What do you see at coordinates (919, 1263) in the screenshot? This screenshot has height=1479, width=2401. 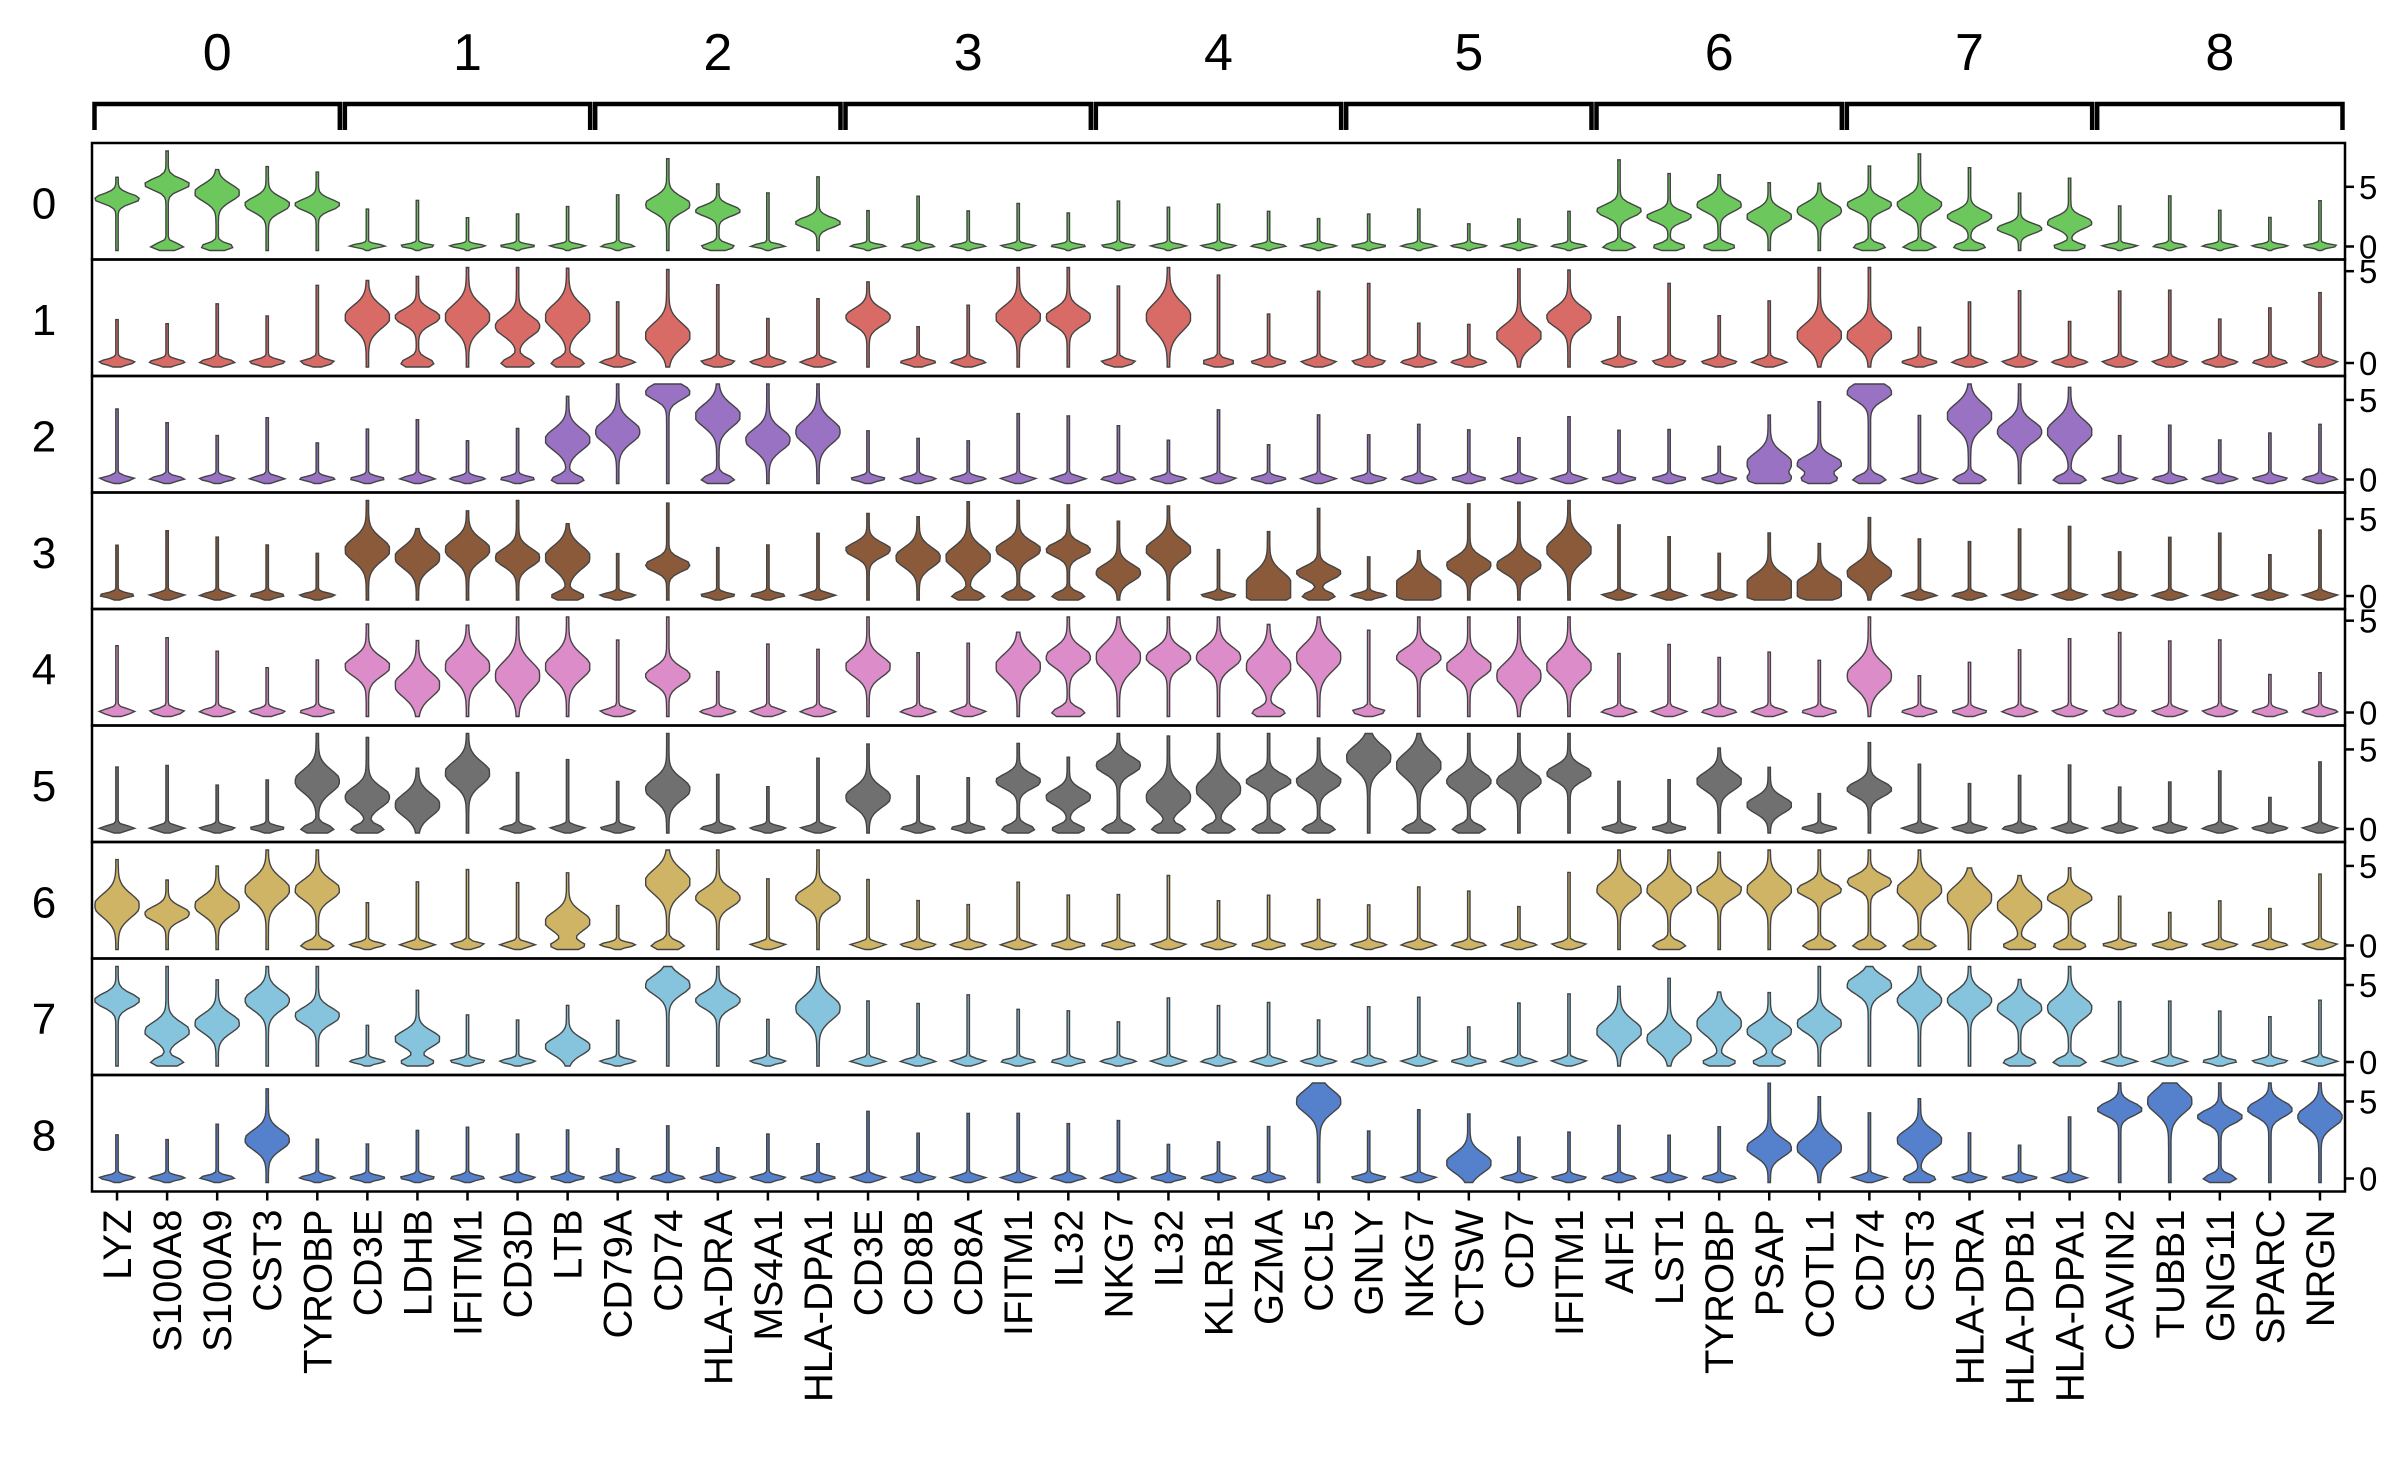 I see `gene-label: CD8B` at bounding box center [919, 1263].